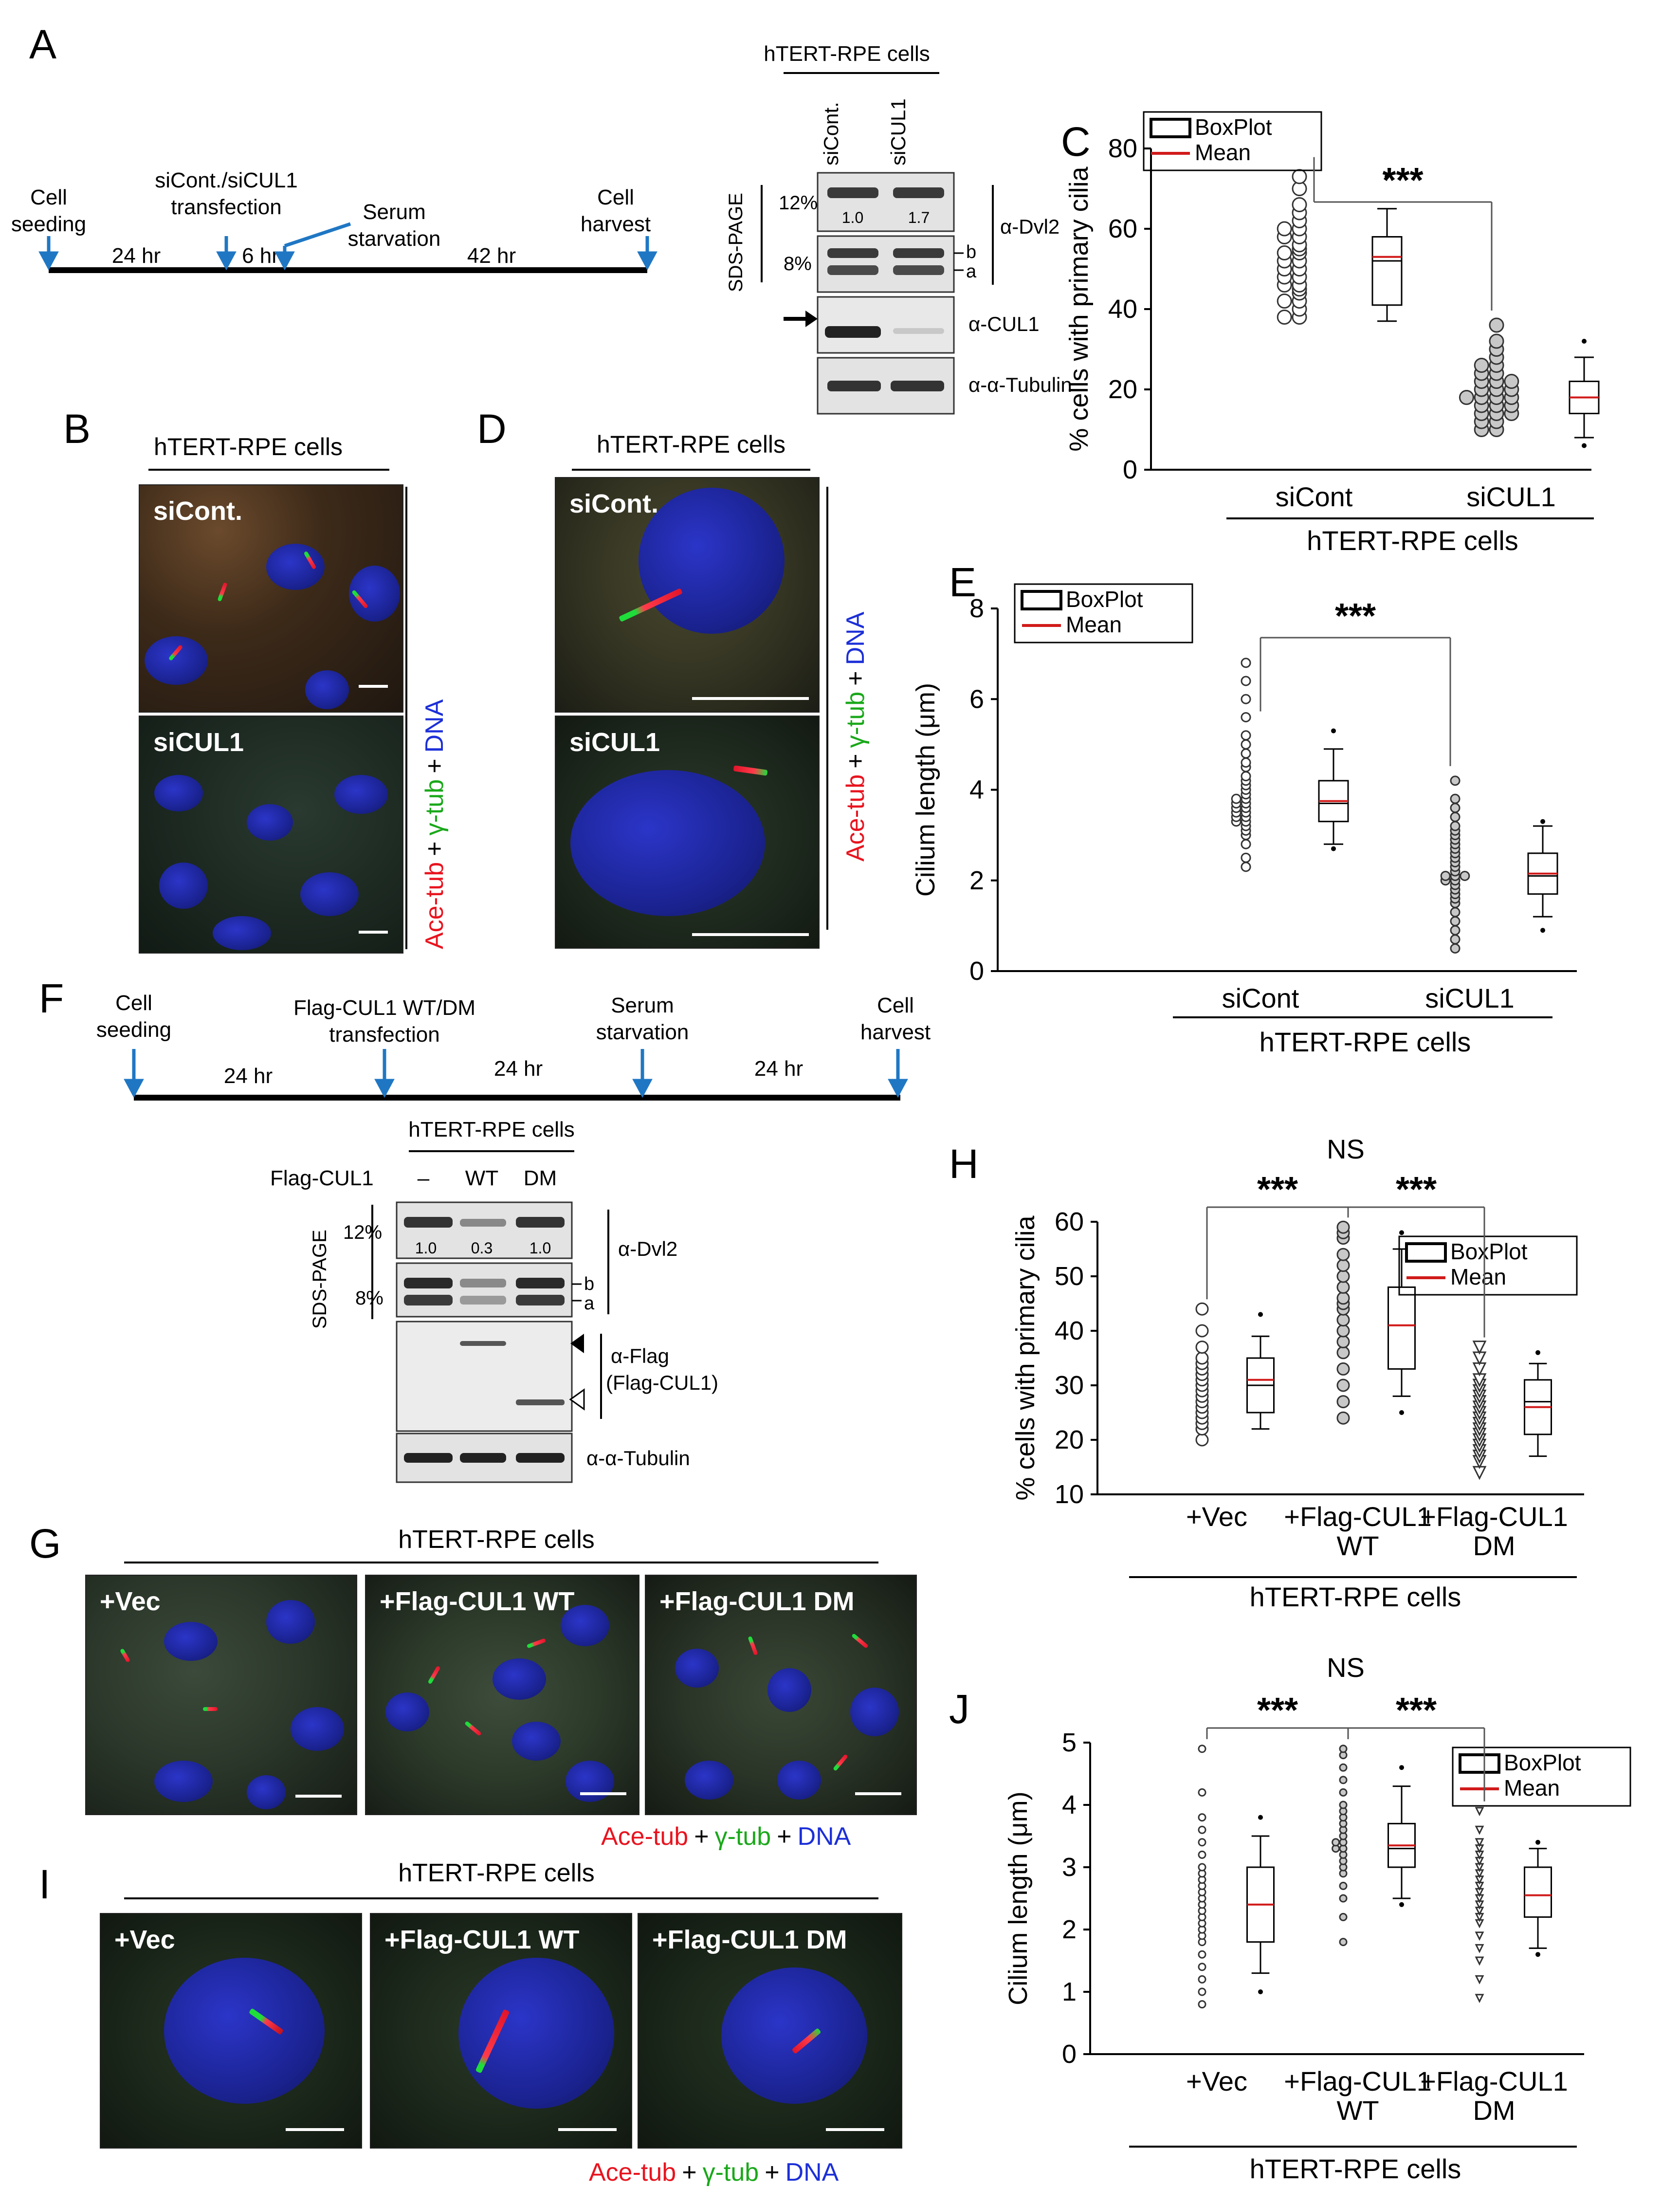 The height and width of the screenshot is (2206, 1680). Describe the element at coordinates (48, 224) in the screenshot. I see `timeline-a-seed-2: seeding` at that location.